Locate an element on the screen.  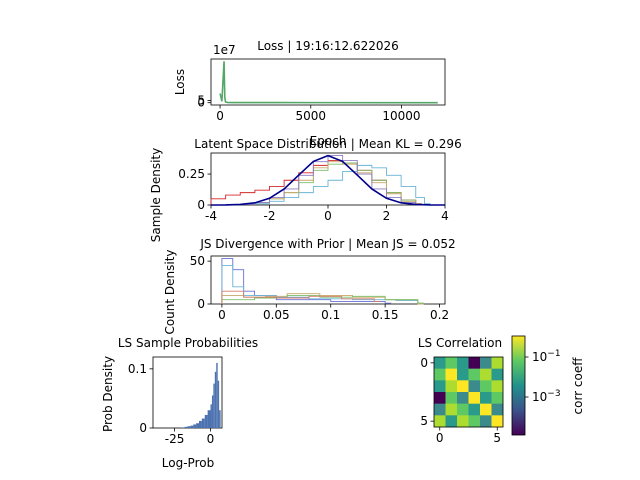
corr-title: LS Correlation is located at coordinates (460, 343).